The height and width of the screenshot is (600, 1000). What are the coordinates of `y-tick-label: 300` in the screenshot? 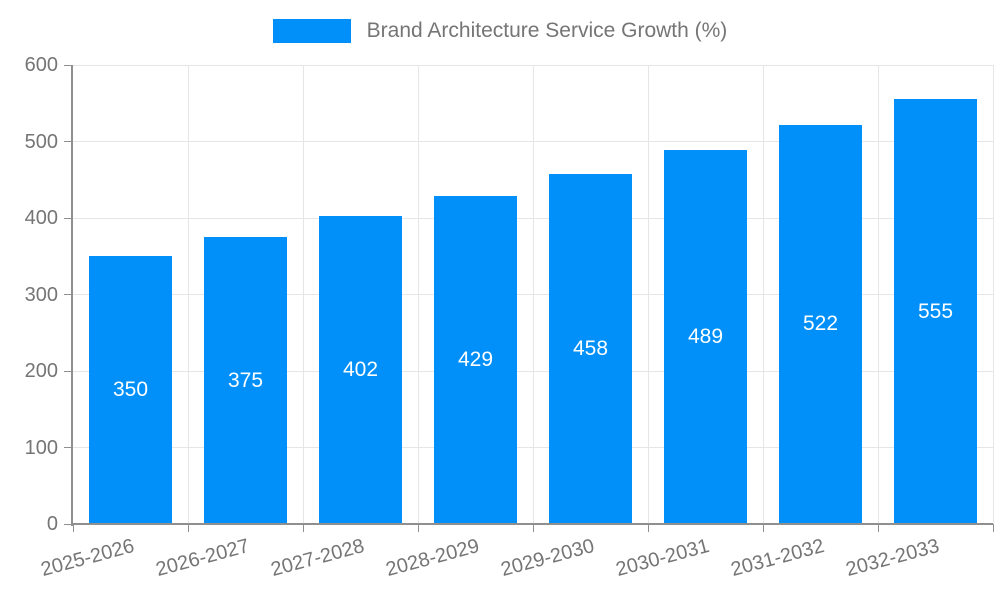 It's located at (41, 294).